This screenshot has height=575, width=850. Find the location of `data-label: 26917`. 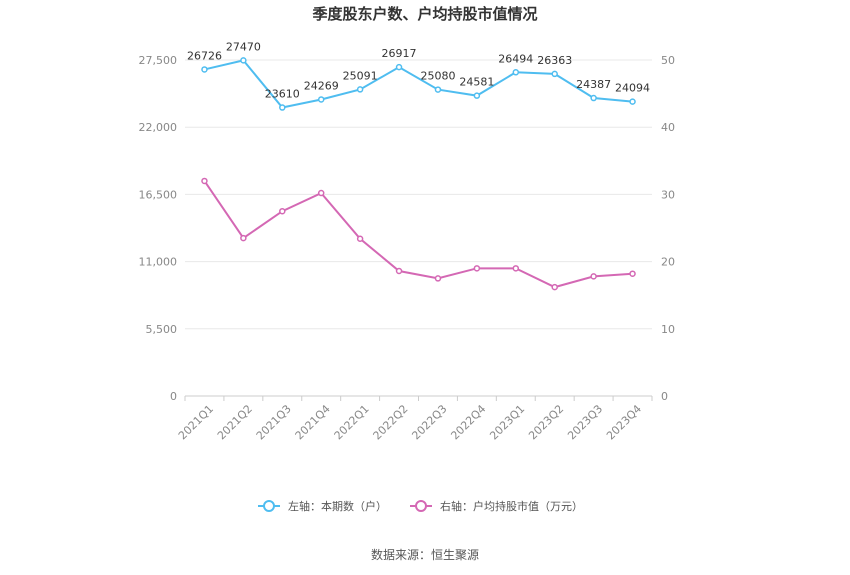

data-label: 26917 is located at coordinates (399, 53).